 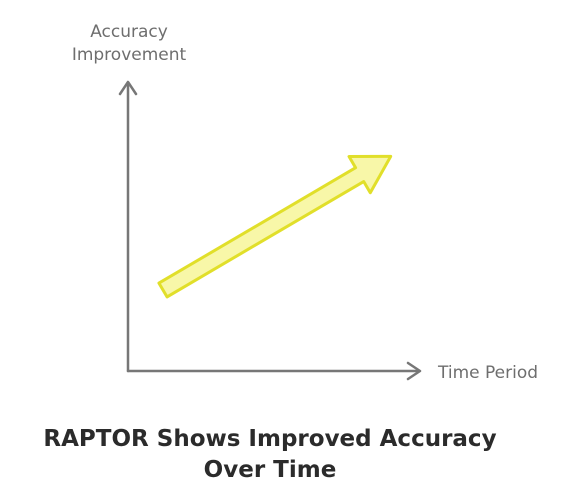 I want to click on title: RAPTOR Shows Improved Accuracy, so click(x=269, y=439).